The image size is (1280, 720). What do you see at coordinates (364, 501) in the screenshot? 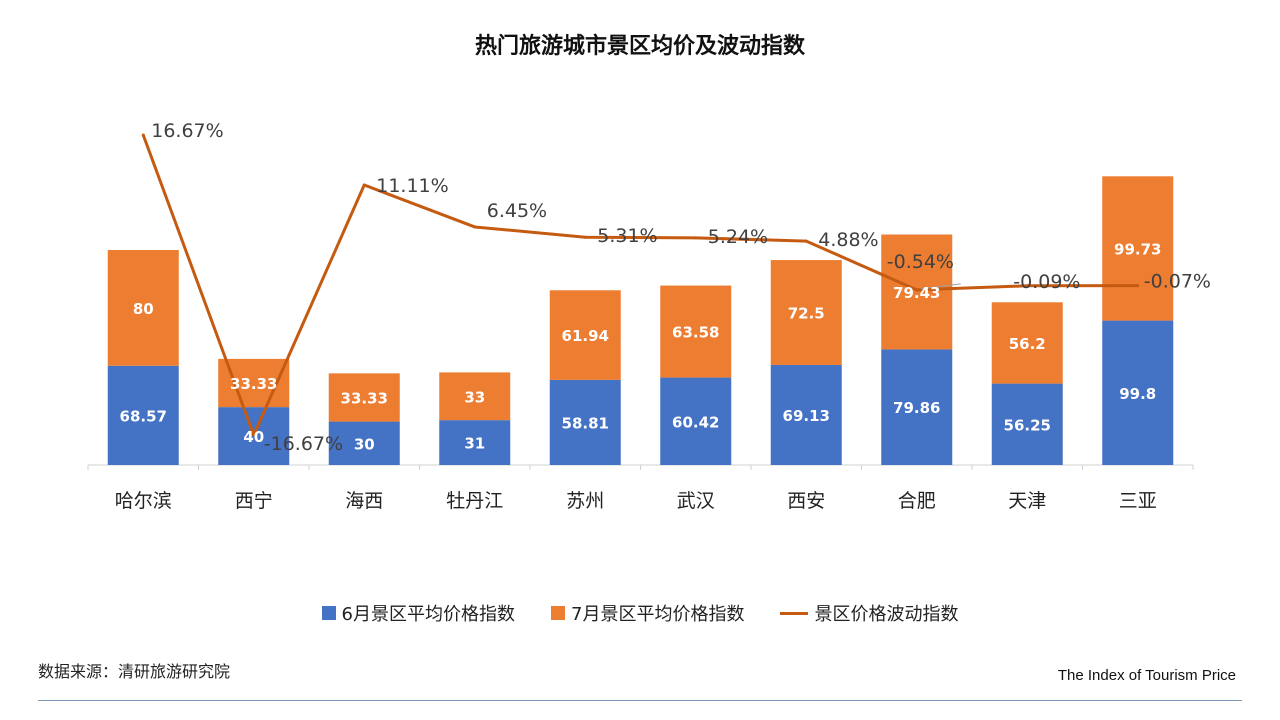
I see `x-tick-label: 海西` at bounding box center [364, 501].